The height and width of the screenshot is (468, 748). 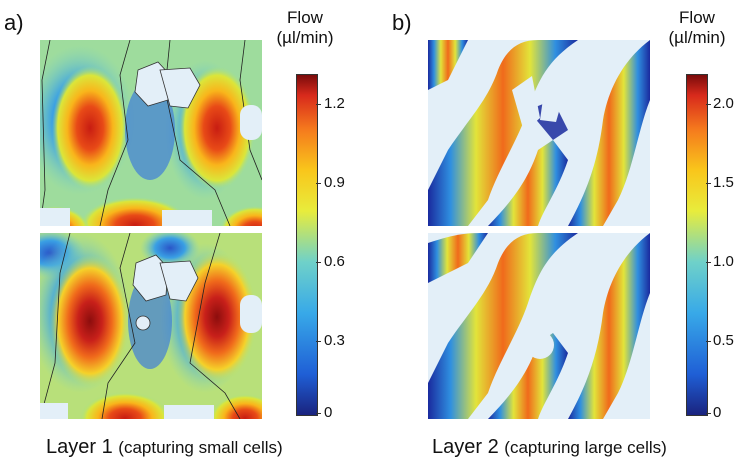 What do you see at coordinates (334, 182) in the screenshot?
I see `colorbar-a-tick-label: 0.9` at bounding box center [334, 182].